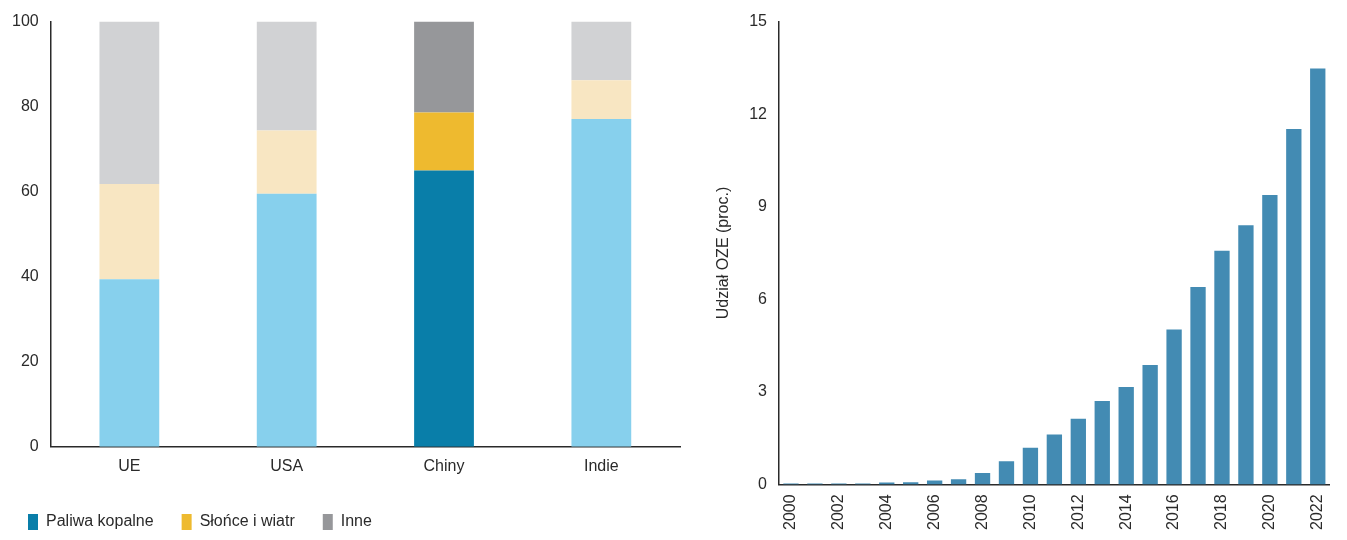 This screenshot has height=540, width=1347. Describe the element at coordinates (758, 21) in the screenshot. I see `y-tick-label: 15` at that location.